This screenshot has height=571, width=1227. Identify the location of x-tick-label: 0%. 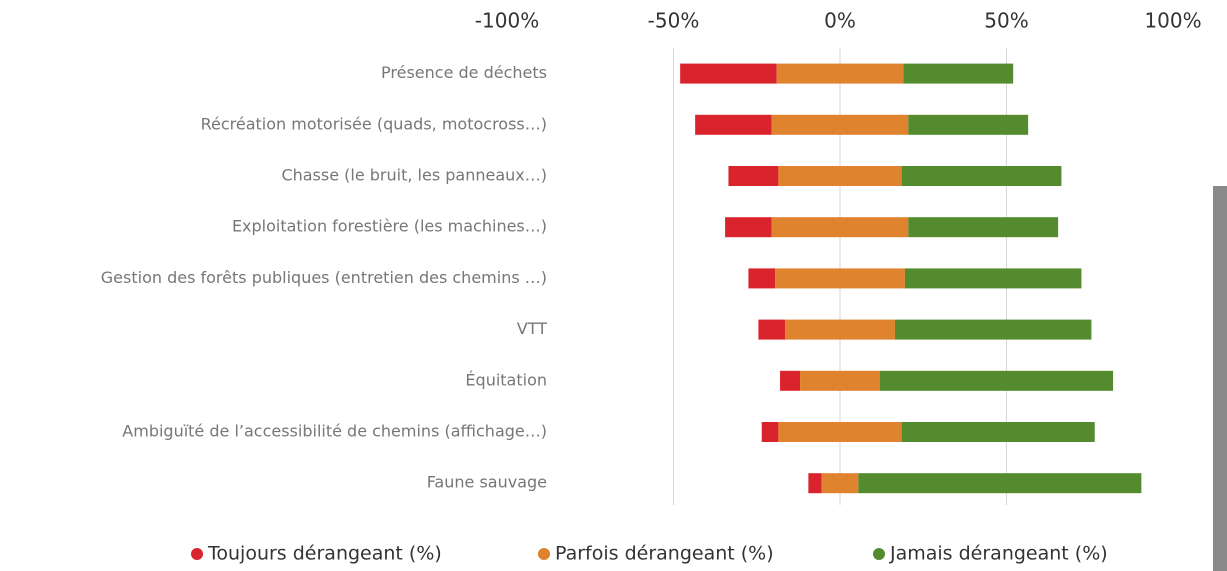
(840, 21).